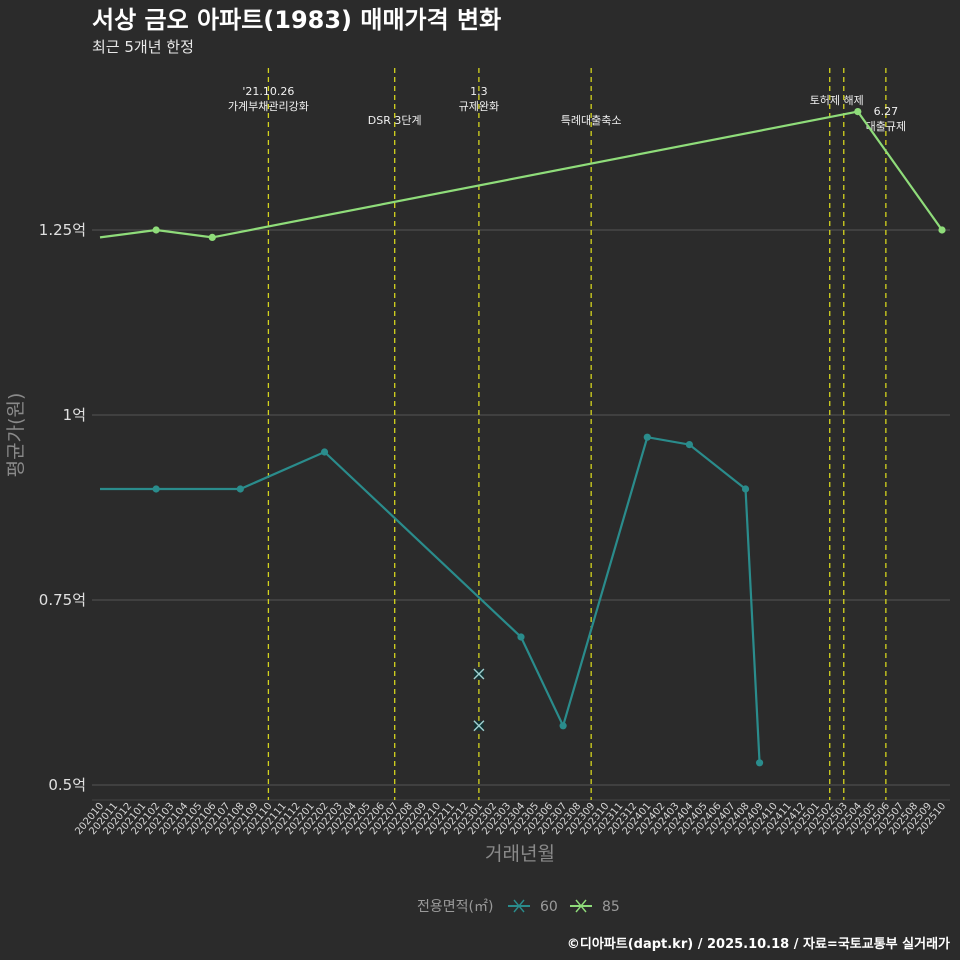 Image resolution: width=960 pixels, height=960 pixels. What do you see at coordinates (268, 91) in the screenshot?
I see `event-label: '21.10.26` at bounding box center [268, 91].